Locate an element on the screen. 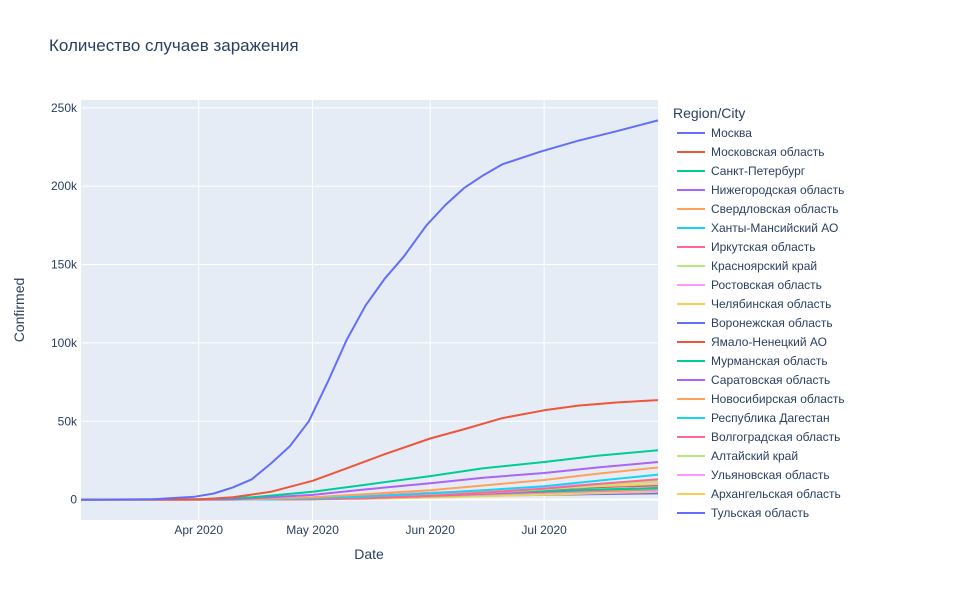 The width and height of the screenshot is (971, 600). legend-item: Архангельская область is located at coordinates (759, 494).